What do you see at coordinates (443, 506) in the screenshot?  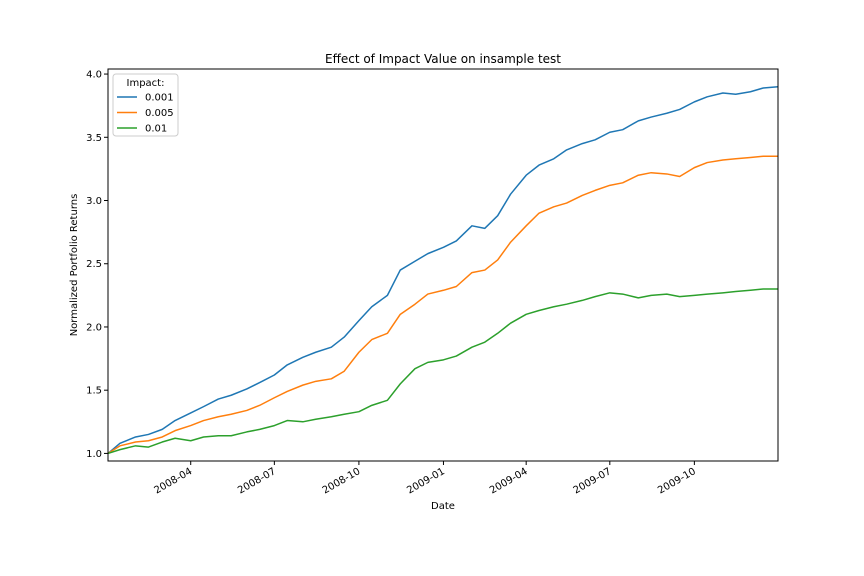 I see `x-axis-title: Date` at bounding box center [443, 506].